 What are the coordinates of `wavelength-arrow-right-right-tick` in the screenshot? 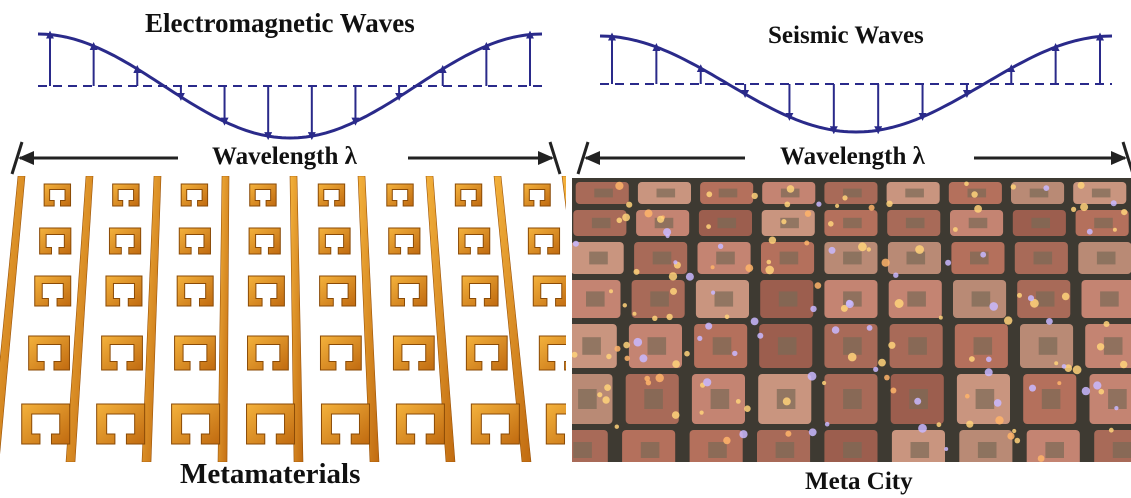 It's located at (1126, 157).